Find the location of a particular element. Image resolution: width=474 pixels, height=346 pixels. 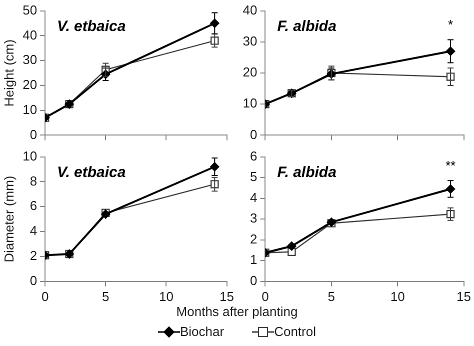

x-axis-title: Months after planting is located at coordinates (237, 311).